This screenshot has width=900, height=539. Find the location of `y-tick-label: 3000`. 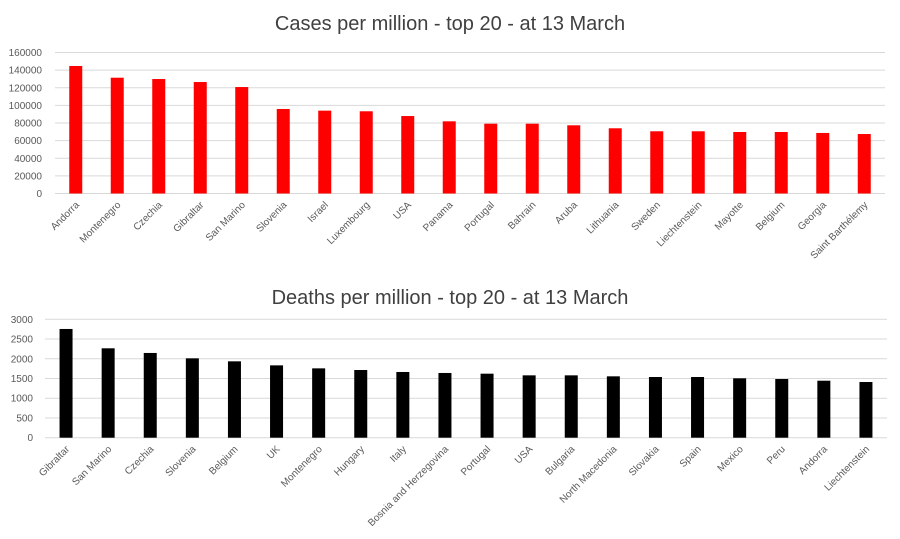

y-tick-label: 3000 is located at coordinates (22, 320).